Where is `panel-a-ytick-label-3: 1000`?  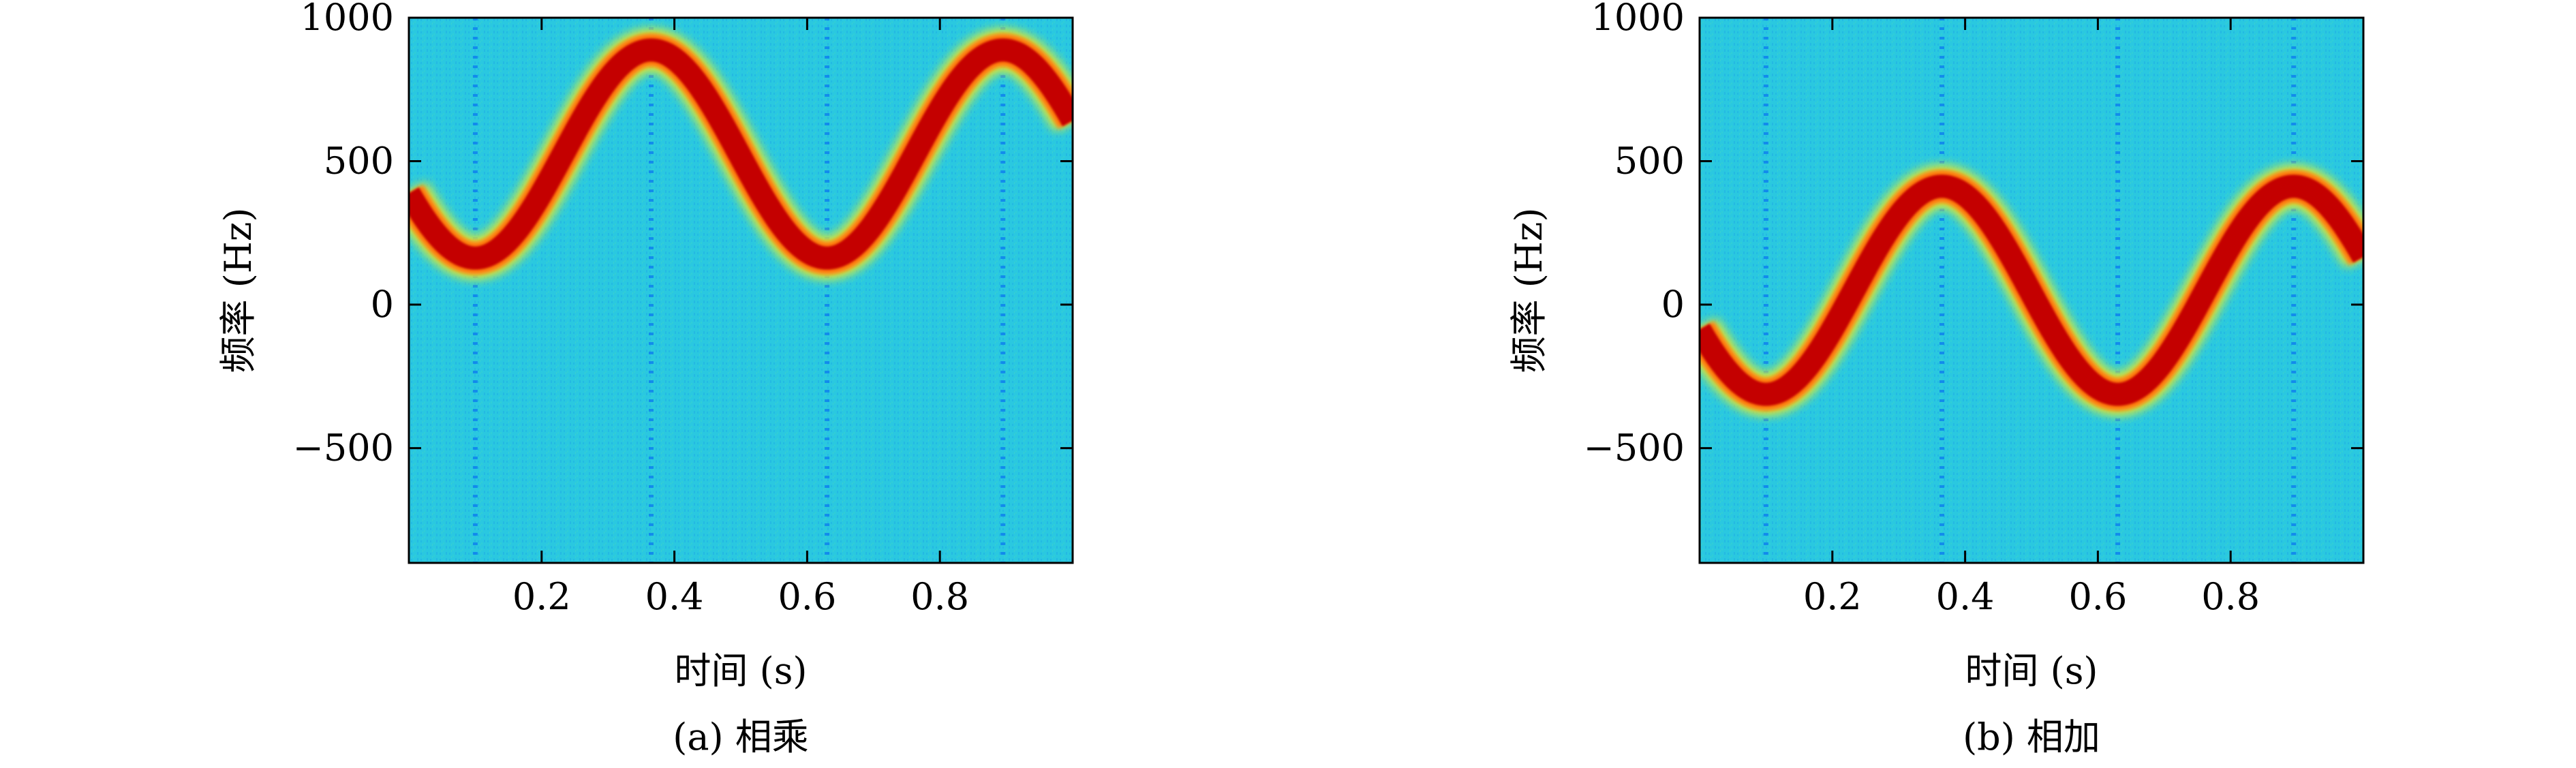 panel-a-ytick-label-3: 1000 is located at coordinates (348, 19).